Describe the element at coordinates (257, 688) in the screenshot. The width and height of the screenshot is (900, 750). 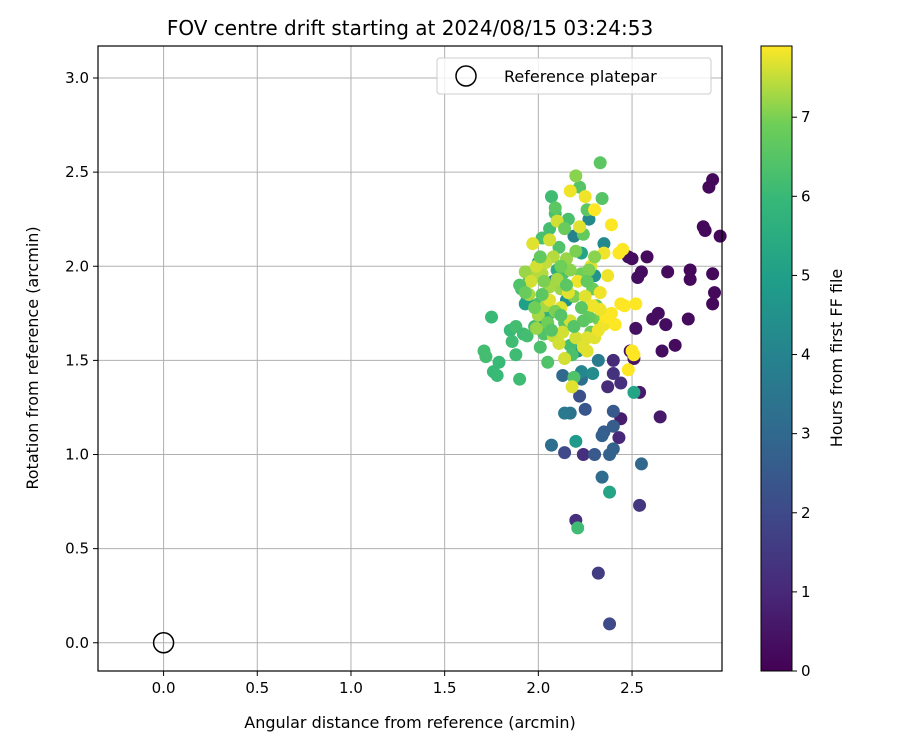
I see `x-tick-label: 0.5` at that location.